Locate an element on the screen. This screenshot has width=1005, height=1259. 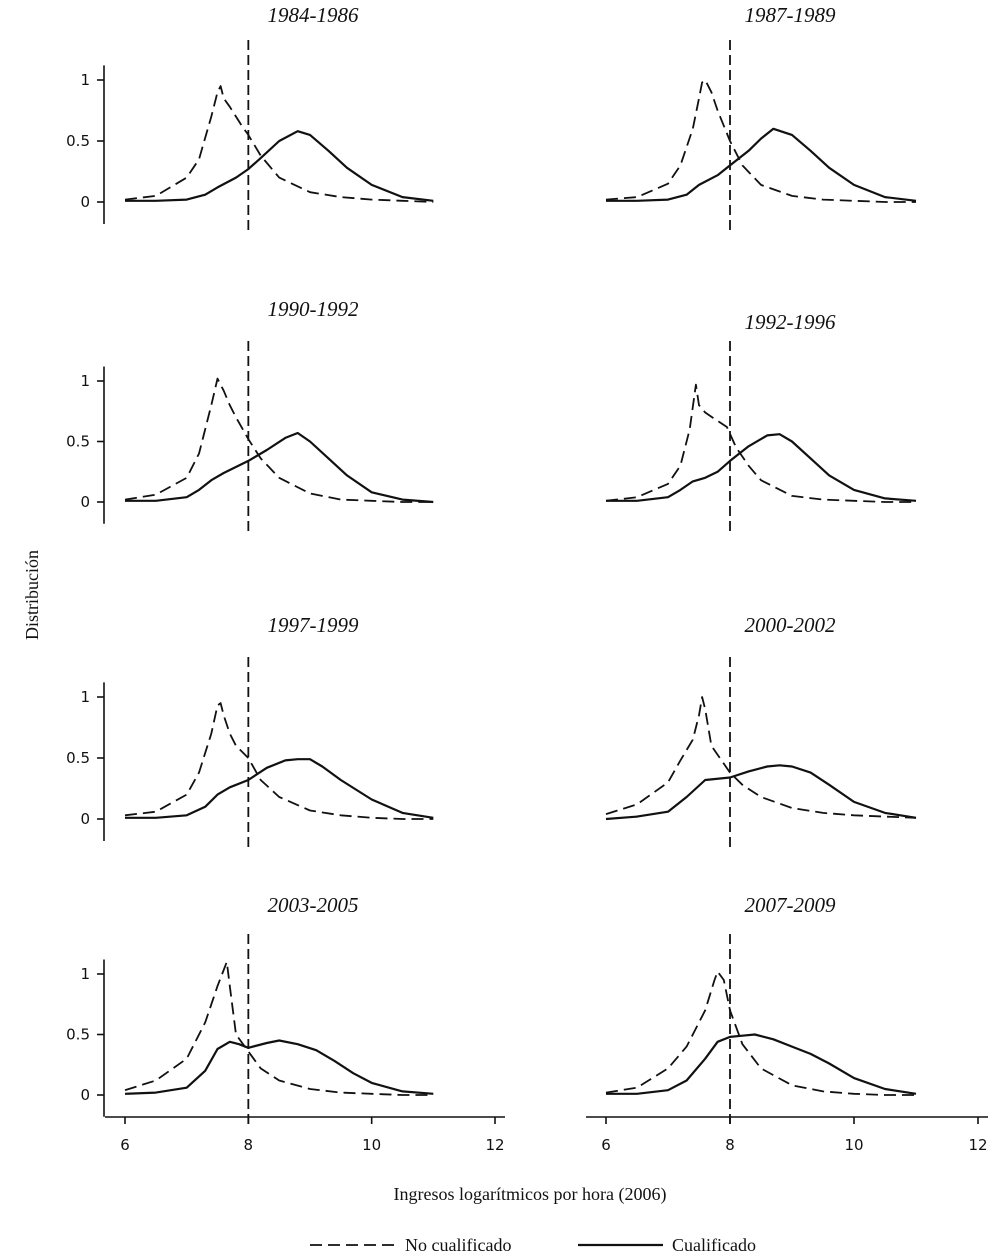
panel-3: 1990-1992 is located at coordinates (279, 414).